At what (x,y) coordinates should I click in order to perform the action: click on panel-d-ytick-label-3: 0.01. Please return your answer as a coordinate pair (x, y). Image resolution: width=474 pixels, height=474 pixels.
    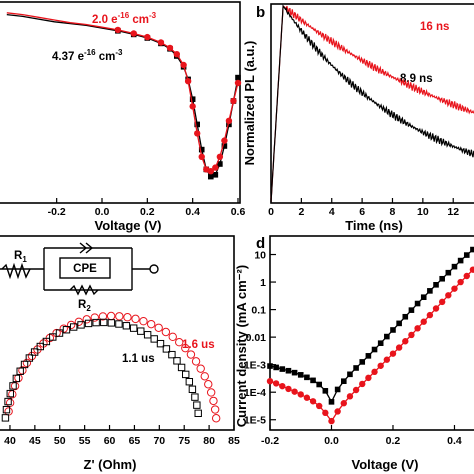
    Looking at the image, I should click on (256, 338).